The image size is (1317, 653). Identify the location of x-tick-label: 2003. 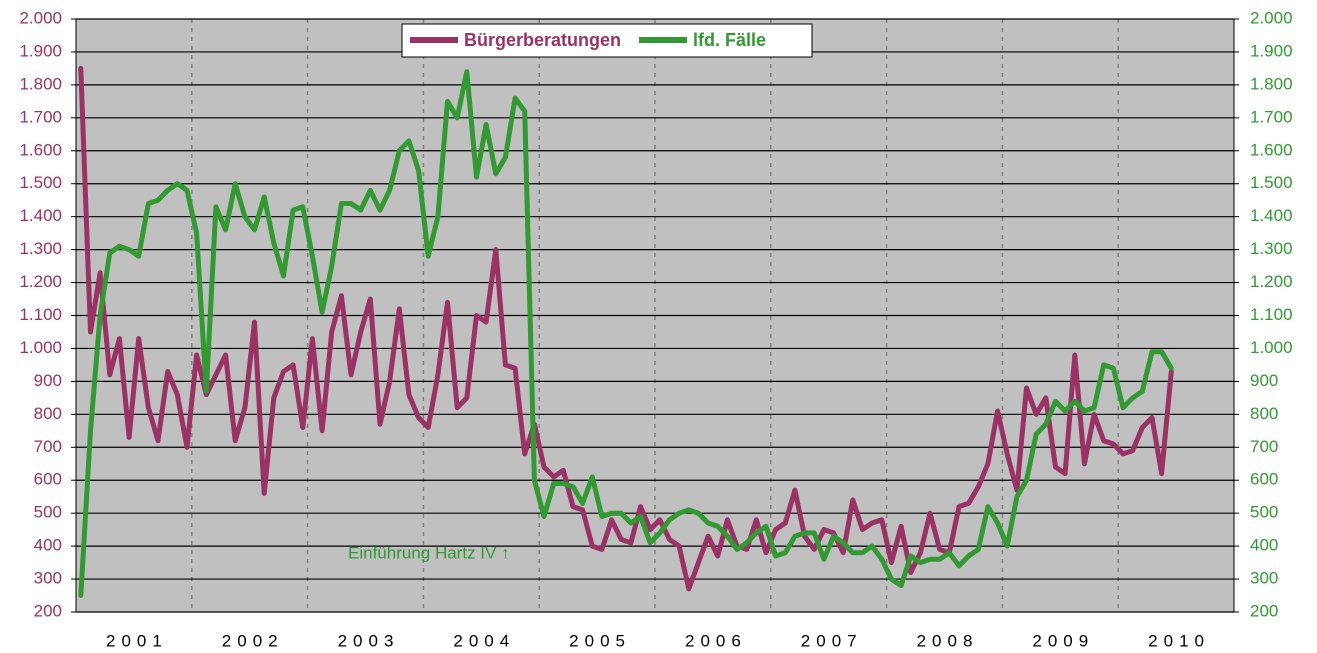
(369, 640).